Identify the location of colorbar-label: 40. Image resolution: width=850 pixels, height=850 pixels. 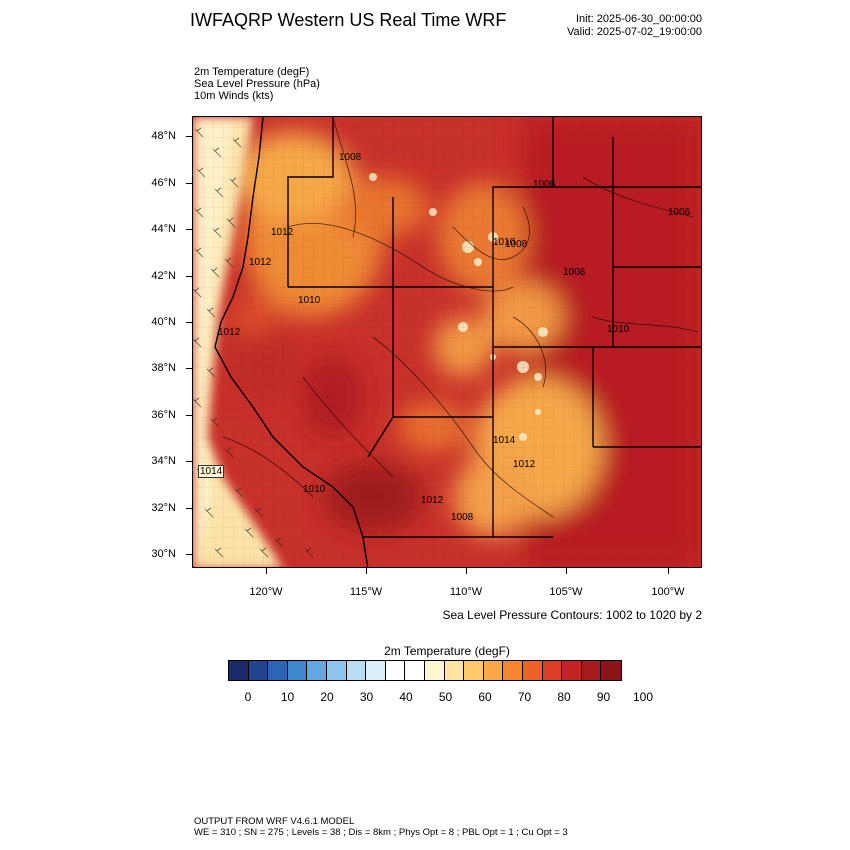
(406, 697).